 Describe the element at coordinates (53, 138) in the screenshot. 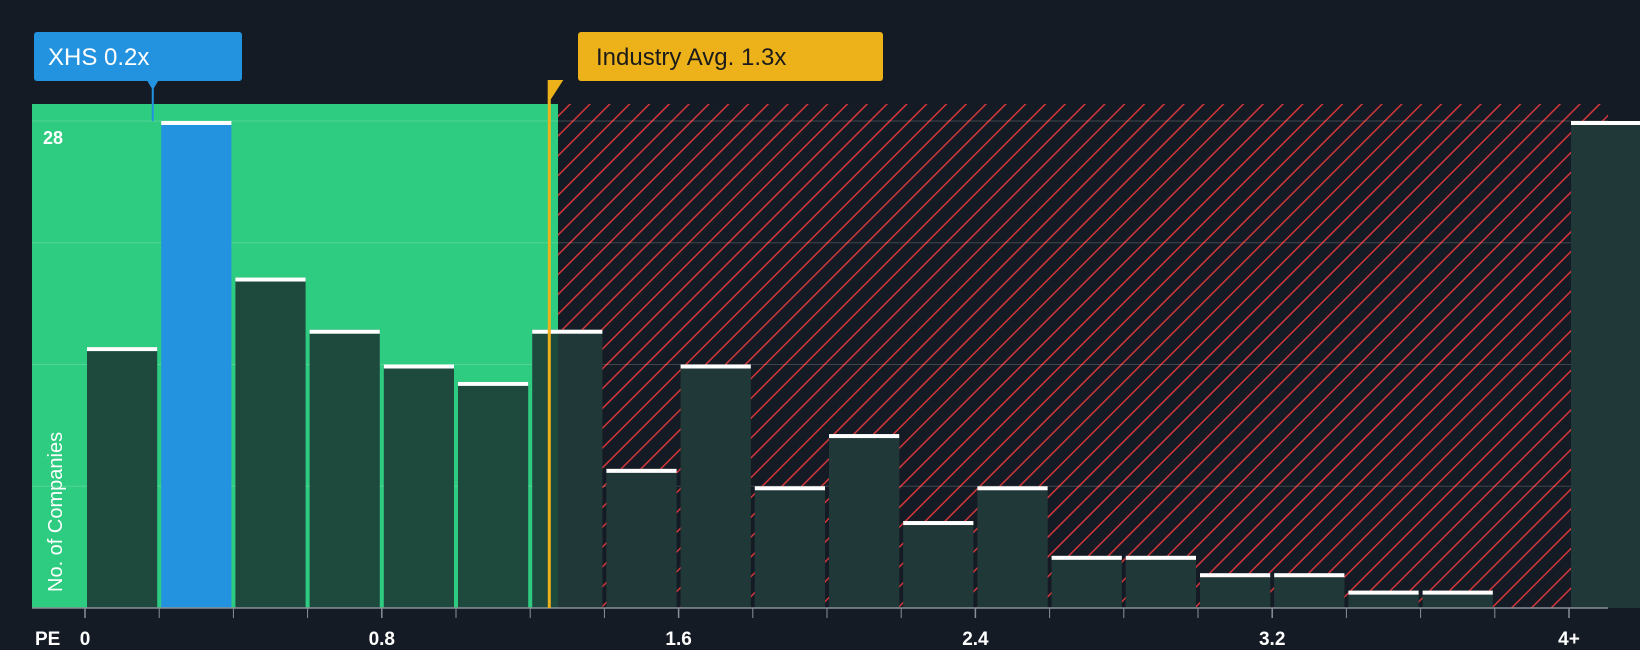

I see `y-max-label: 28` at that location.